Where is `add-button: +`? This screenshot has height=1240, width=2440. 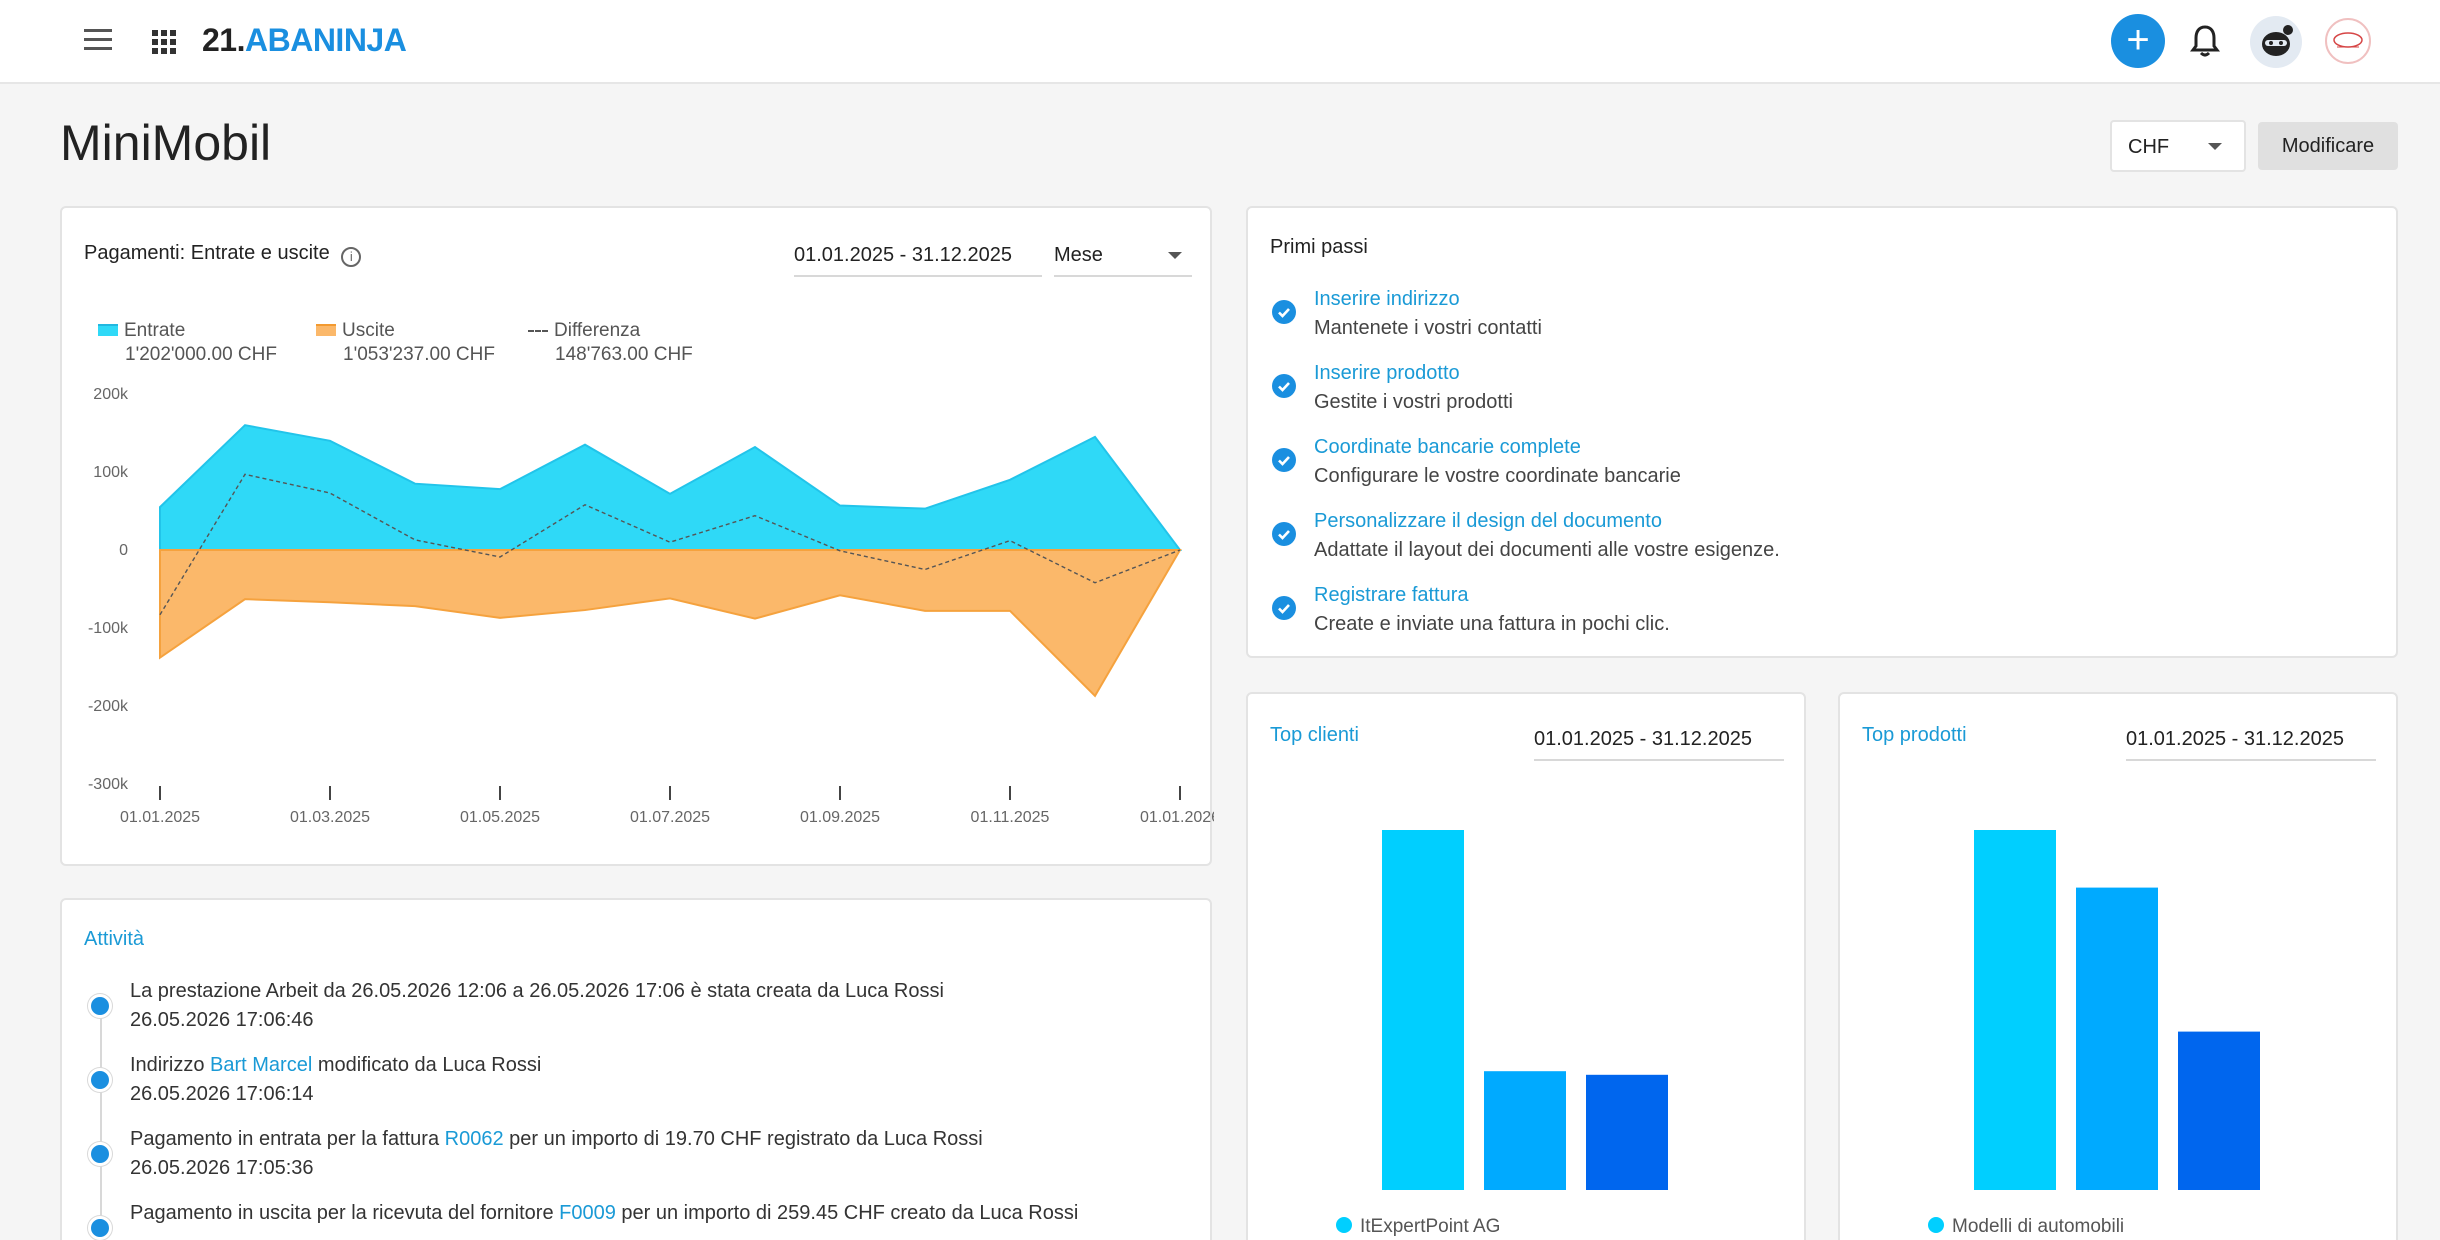 add-button: + is located at coordinates (2138, 41).